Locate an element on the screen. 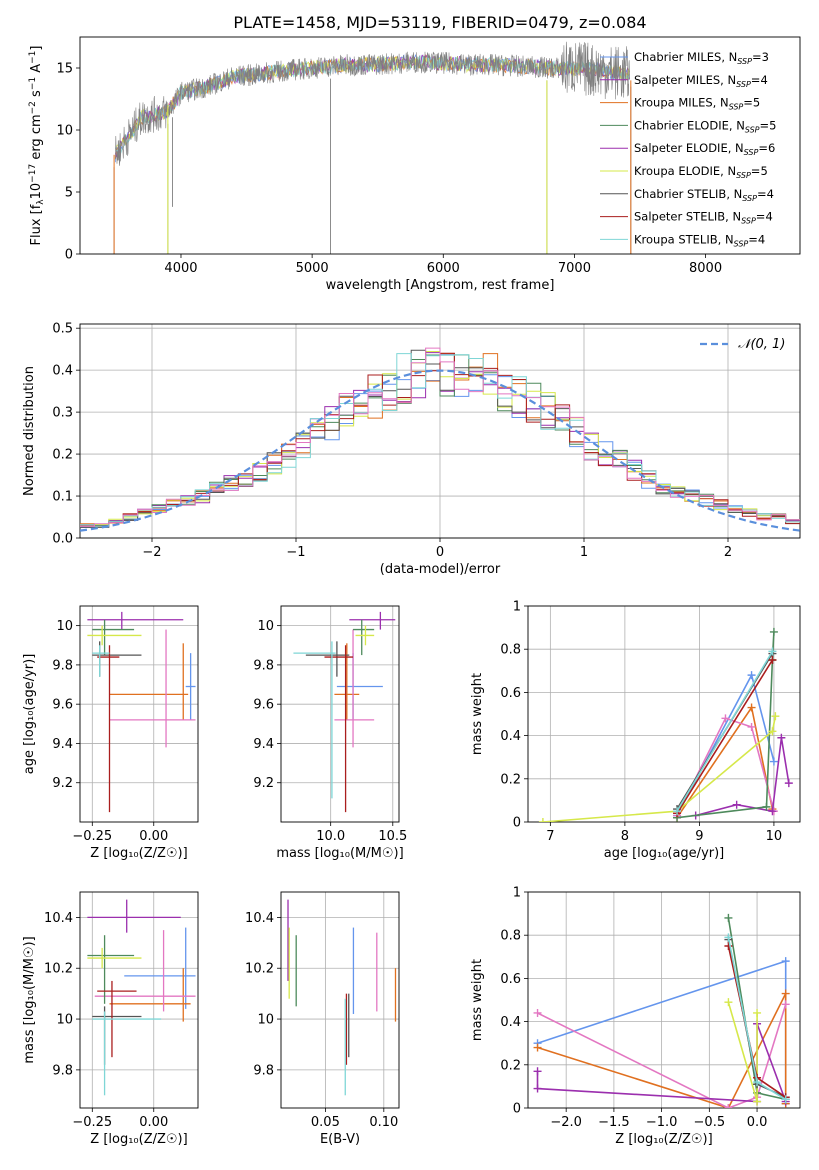 This screenshot has height=1170, width=819. legend-model: Chabrier STELIB is located at coordinates (680, 194).